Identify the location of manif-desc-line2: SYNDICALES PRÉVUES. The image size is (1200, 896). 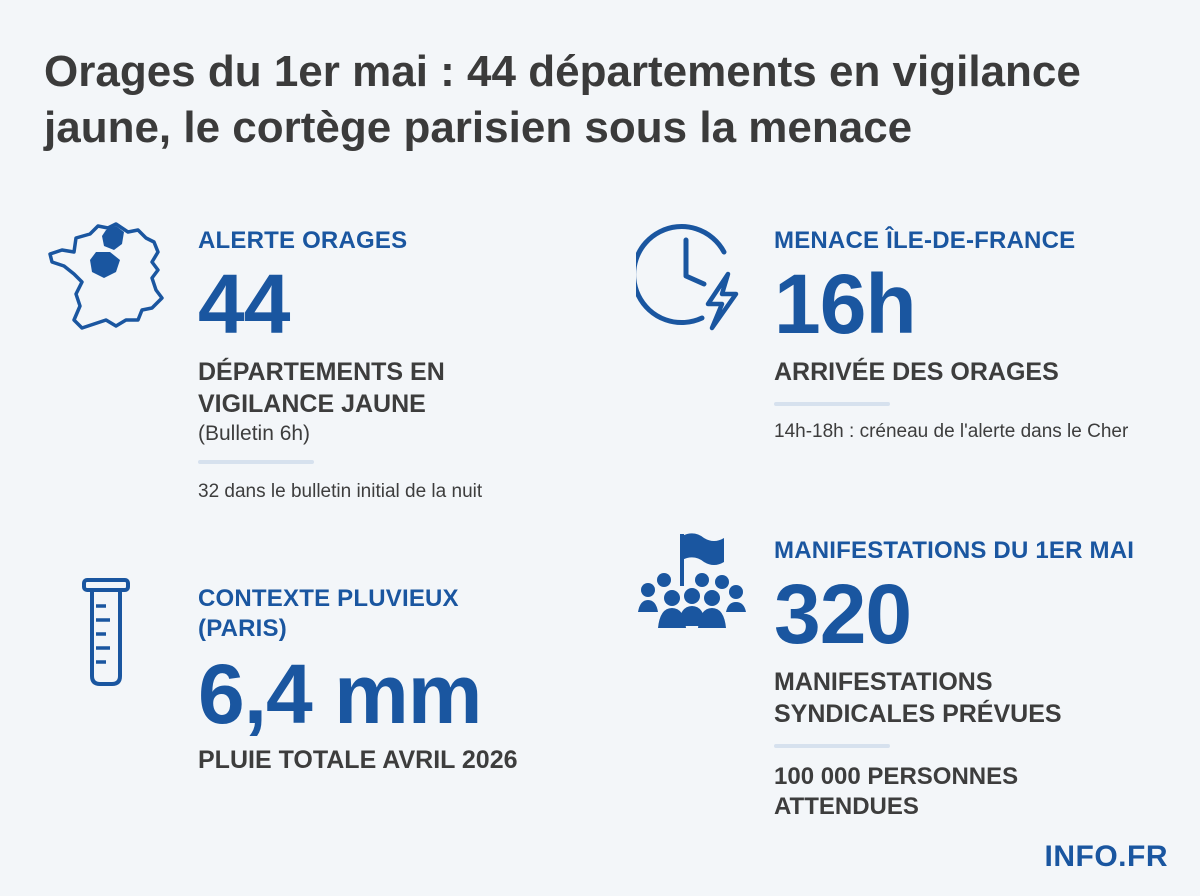
(918, 714).